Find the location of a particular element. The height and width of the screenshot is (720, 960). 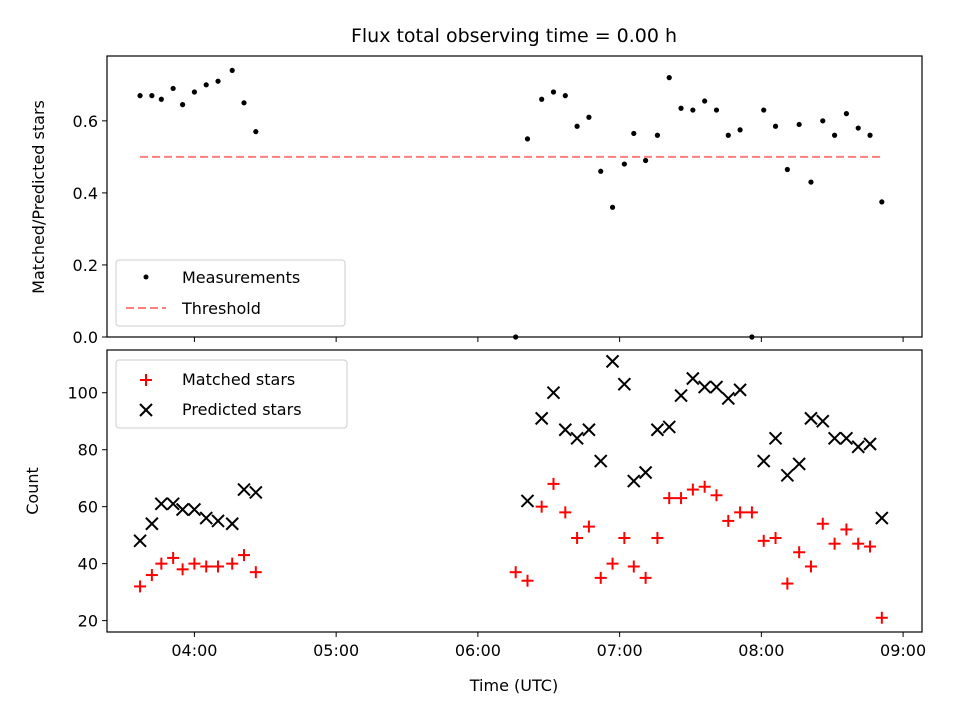

legend-threshold-label: Threshold is located at coordinates (221, 308).